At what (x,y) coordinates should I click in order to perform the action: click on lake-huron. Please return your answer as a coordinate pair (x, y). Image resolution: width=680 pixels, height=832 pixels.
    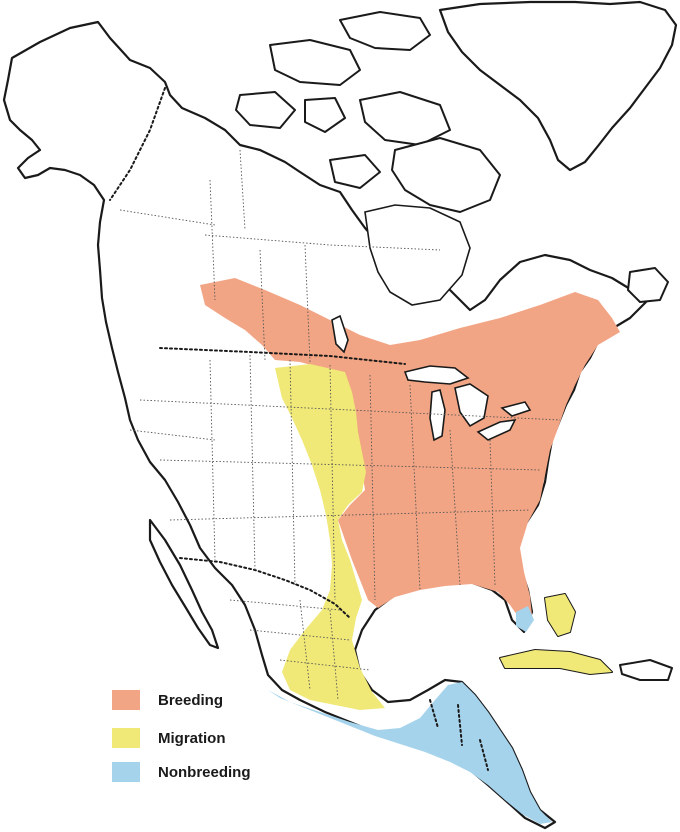
    Looking at the image, I should click on (471, 405).